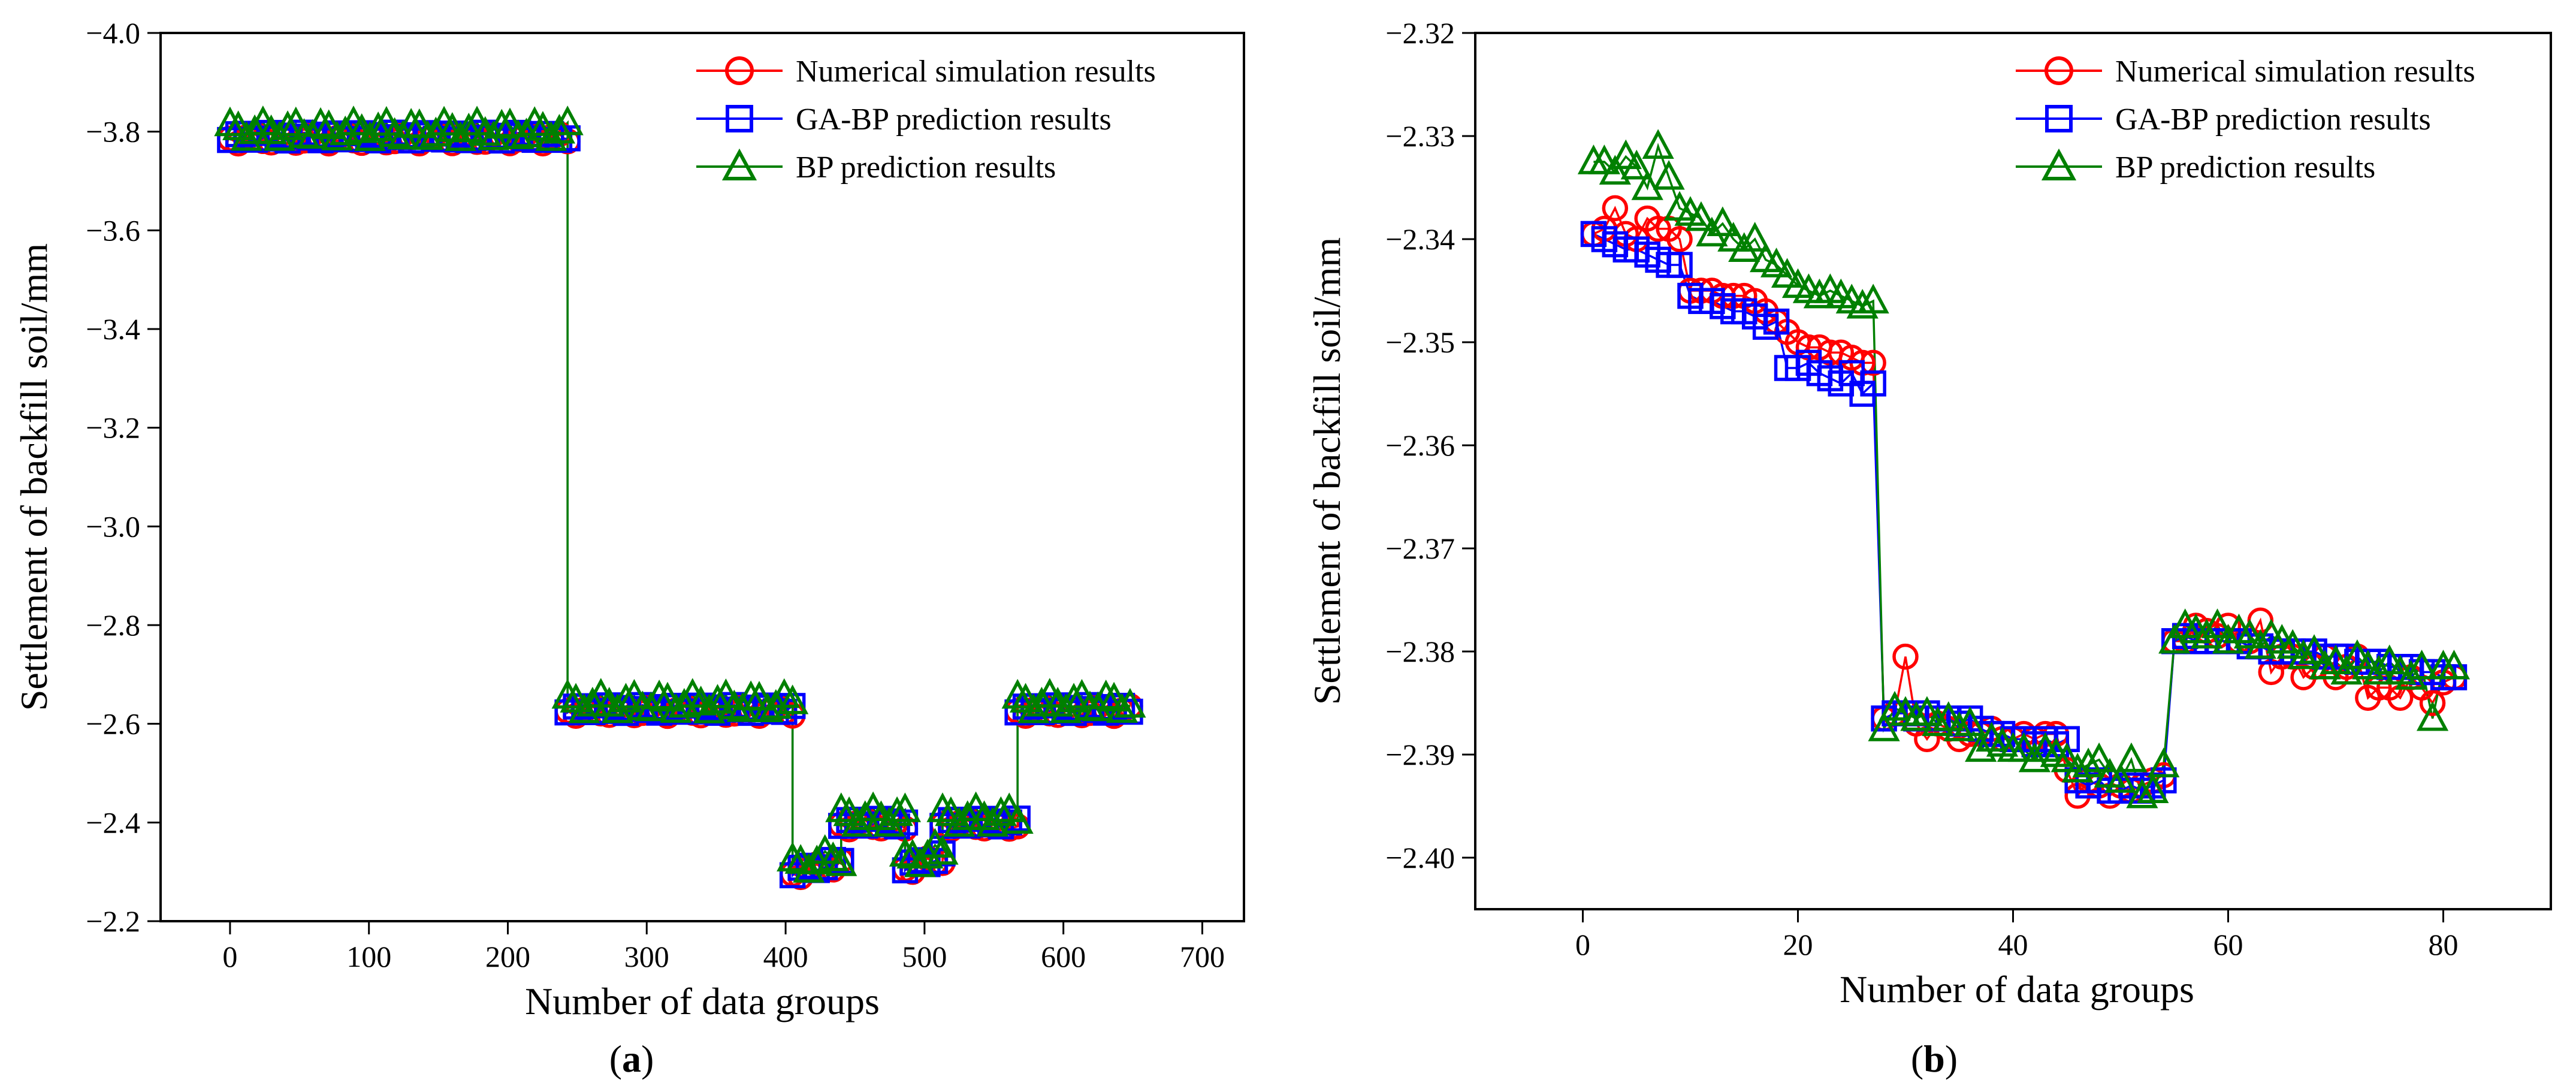 The width and height of the screenshot is (2576, 1092). What do you see at coordinates (34, 477) in the screenshot?
I see `y-axis-title-a: Settlement of backfill soil/mm` at bounding box center [34, 477].